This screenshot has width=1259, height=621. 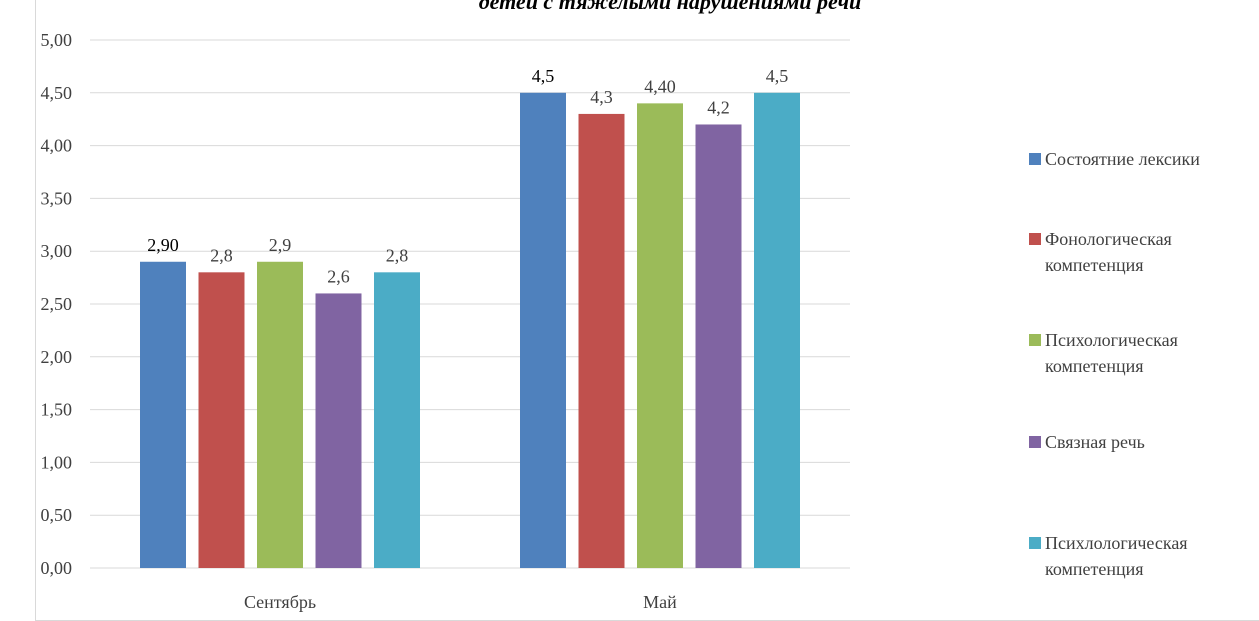 What do you see at coordinates (163, 245) in the screenshot?
I see `data-label: 2,90` at bounding box center [163, 245].